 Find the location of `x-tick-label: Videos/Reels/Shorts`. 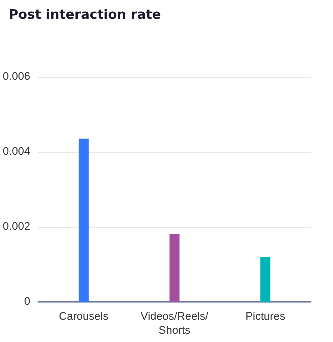

x-tick-label: Videos/Reels/Shorts is located at coordinates (175, 324).